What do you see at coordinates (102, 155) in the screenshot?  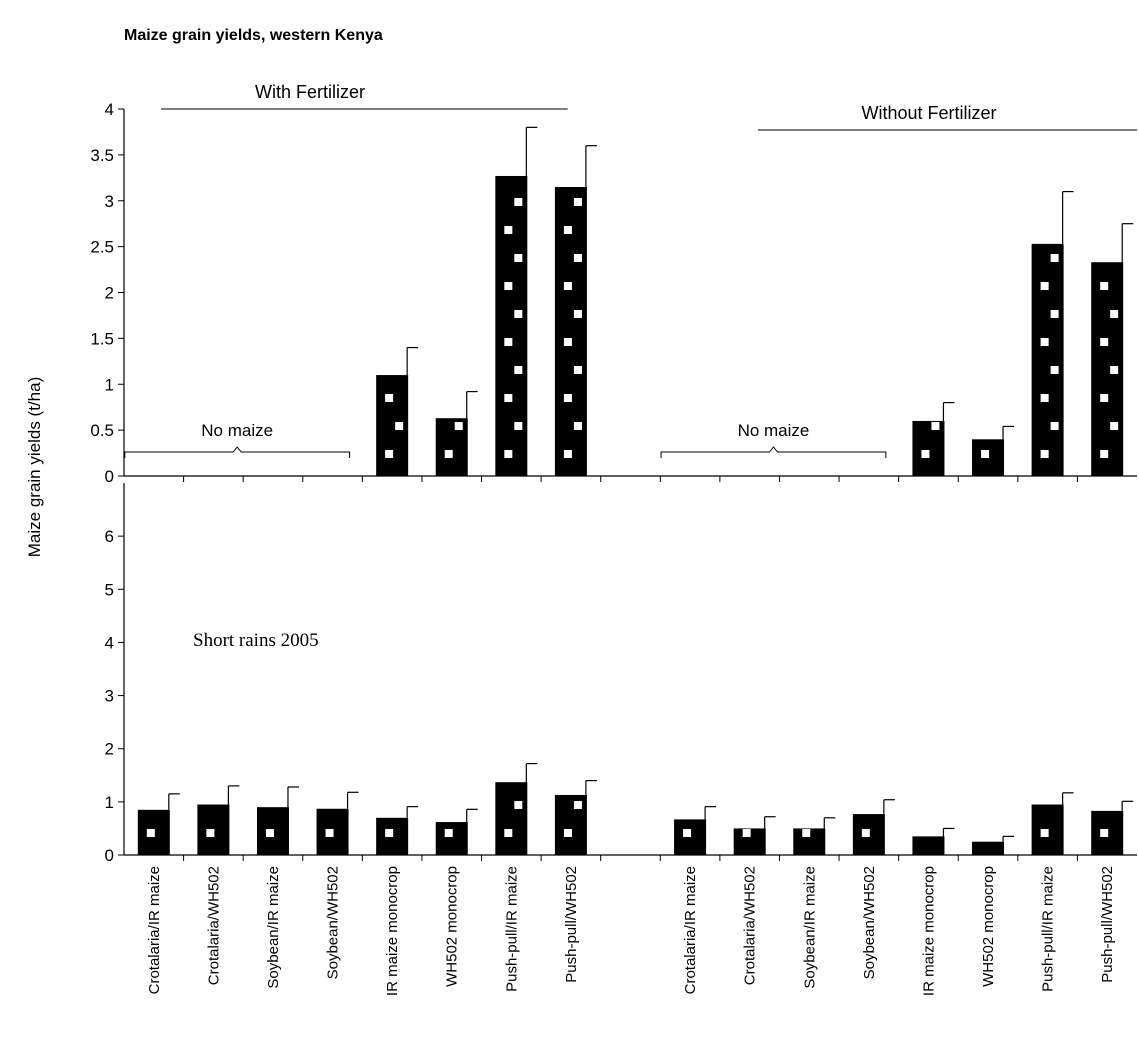 I see `y-tick-label: 3.5` at bounding box center [102, 155].